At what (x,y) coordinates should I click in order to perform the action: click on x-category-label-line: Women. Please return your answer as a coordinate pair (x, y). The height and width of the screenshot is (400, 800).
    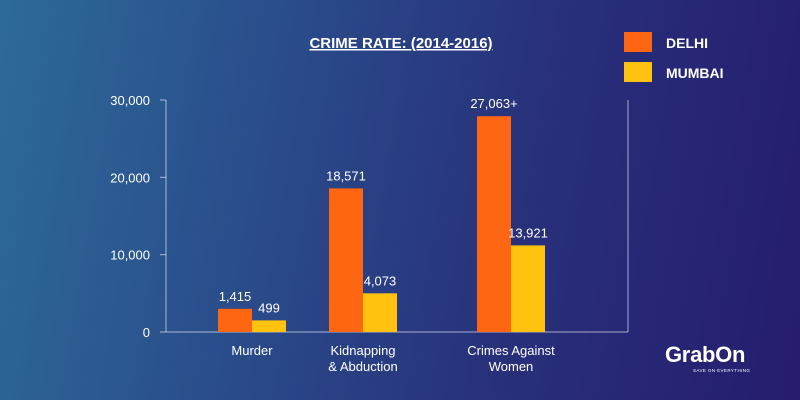
    Looking at the image, I should click on (511, 366).